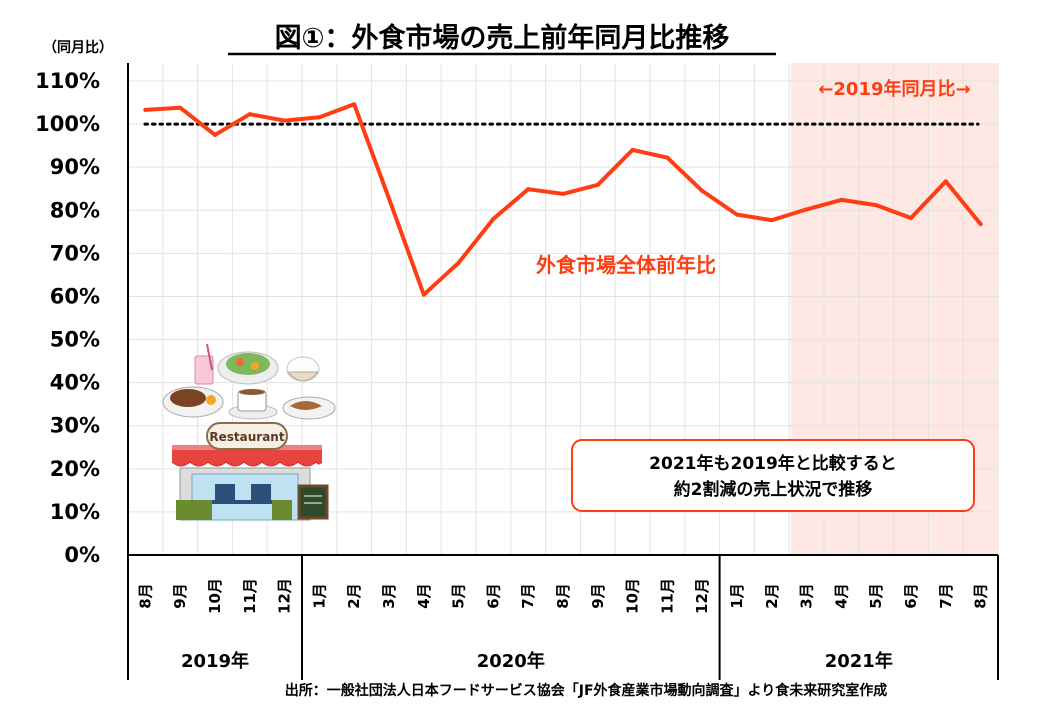 The height and width of the screenshot is (720, 1040). I want to click on y-tick-label: 100%, so click(67, 124).